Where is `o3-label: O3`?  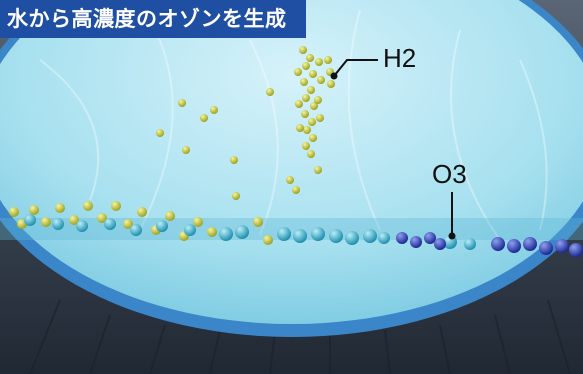
o3-label: O3 is located at coordinates (449, 174).